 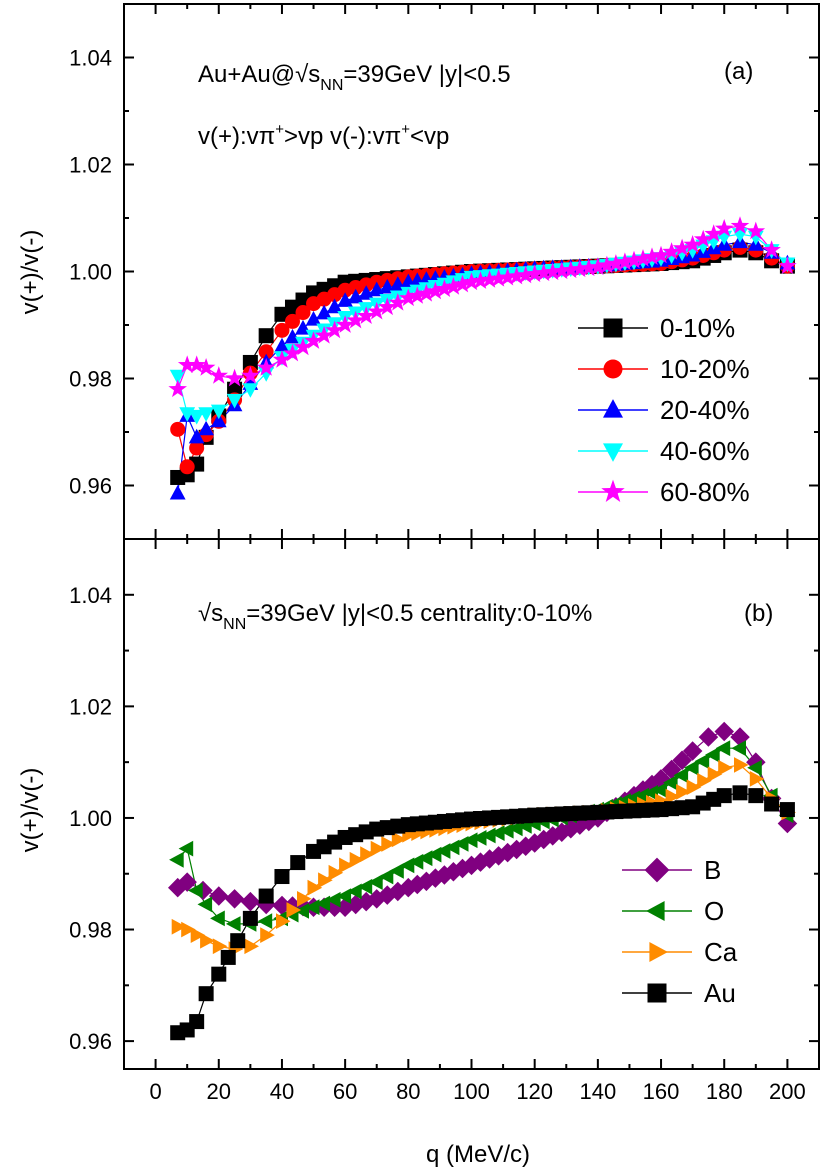 I want to click on panel-a-y-axis-title: v(+)/v(-), so click(x=30, y=272).